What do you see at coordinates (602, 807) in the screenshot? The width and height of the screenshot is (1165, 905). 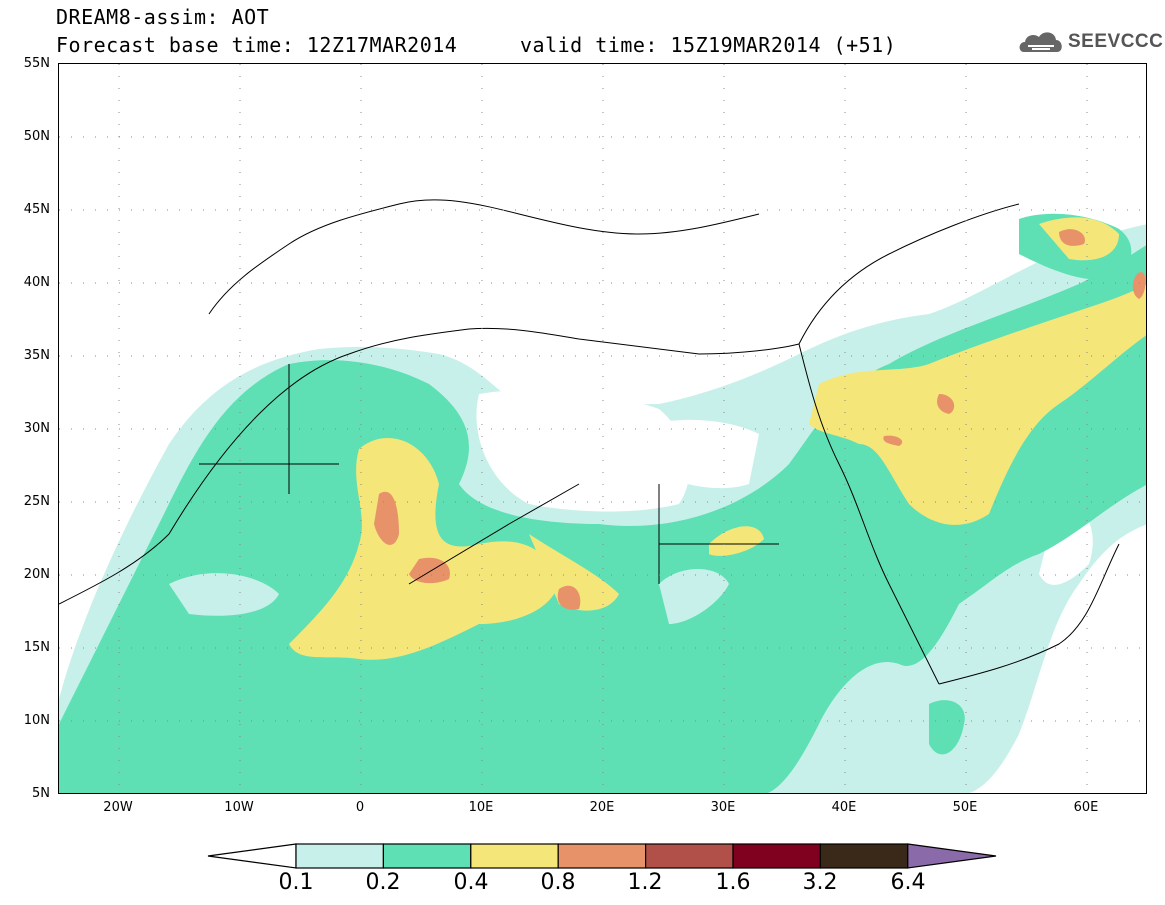 I see `lon-label: 20E` at bounding box center [602, 807].